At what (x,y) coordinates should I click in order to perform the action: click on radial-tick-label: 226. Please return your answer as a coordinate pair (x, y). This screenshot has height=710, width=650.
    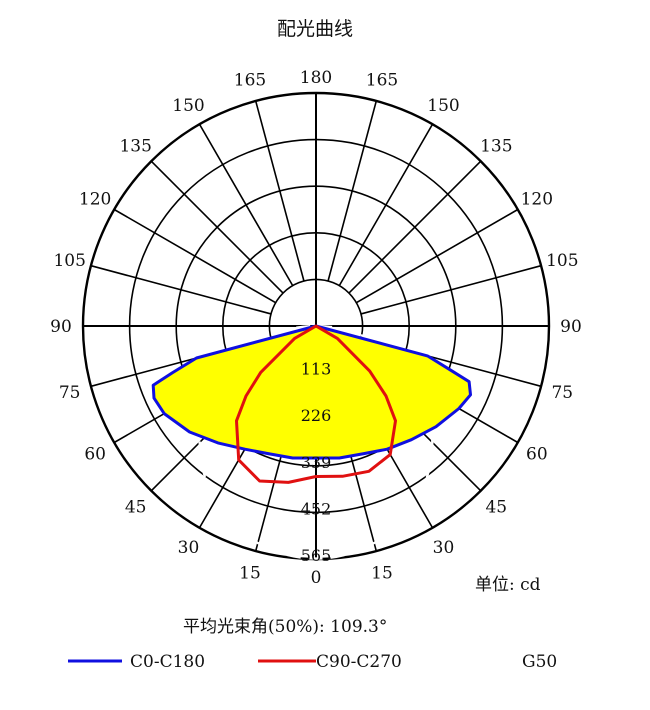
    Looking at the image, I should click on (316, 415).